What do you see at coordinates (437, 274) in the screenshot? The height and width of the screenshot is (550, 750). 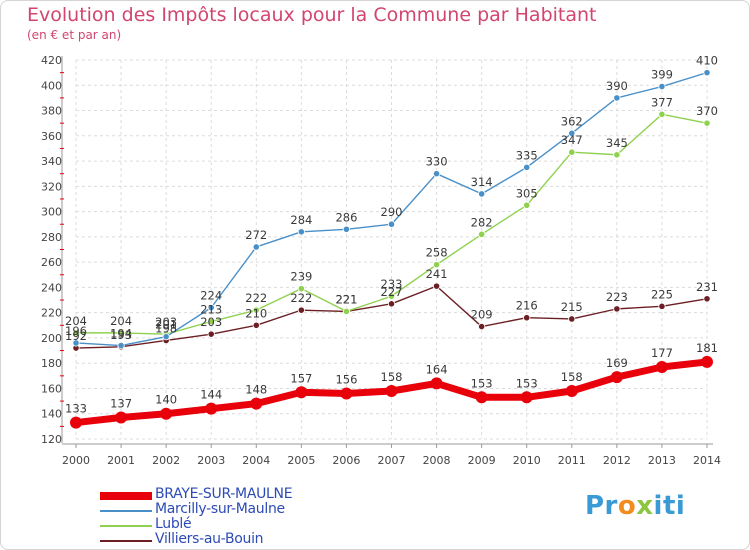 I see `data-label: 241` at bounding box center [437, 274].